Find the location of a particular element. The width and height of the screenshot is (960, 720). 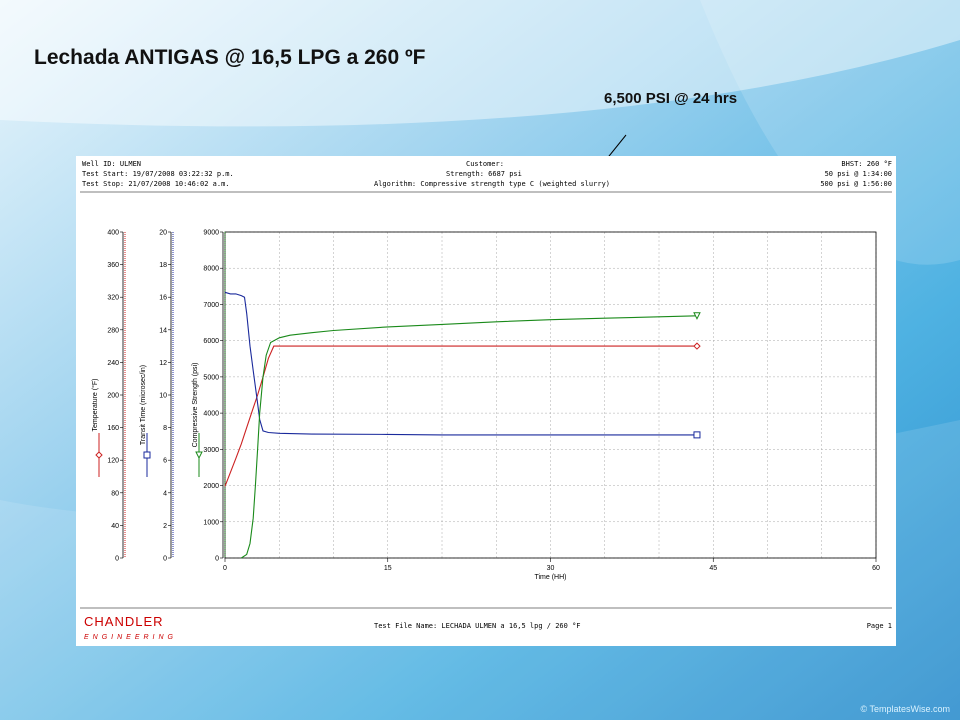

header-bhst: BHST: 260 °F is located at coordinates (866, 164).